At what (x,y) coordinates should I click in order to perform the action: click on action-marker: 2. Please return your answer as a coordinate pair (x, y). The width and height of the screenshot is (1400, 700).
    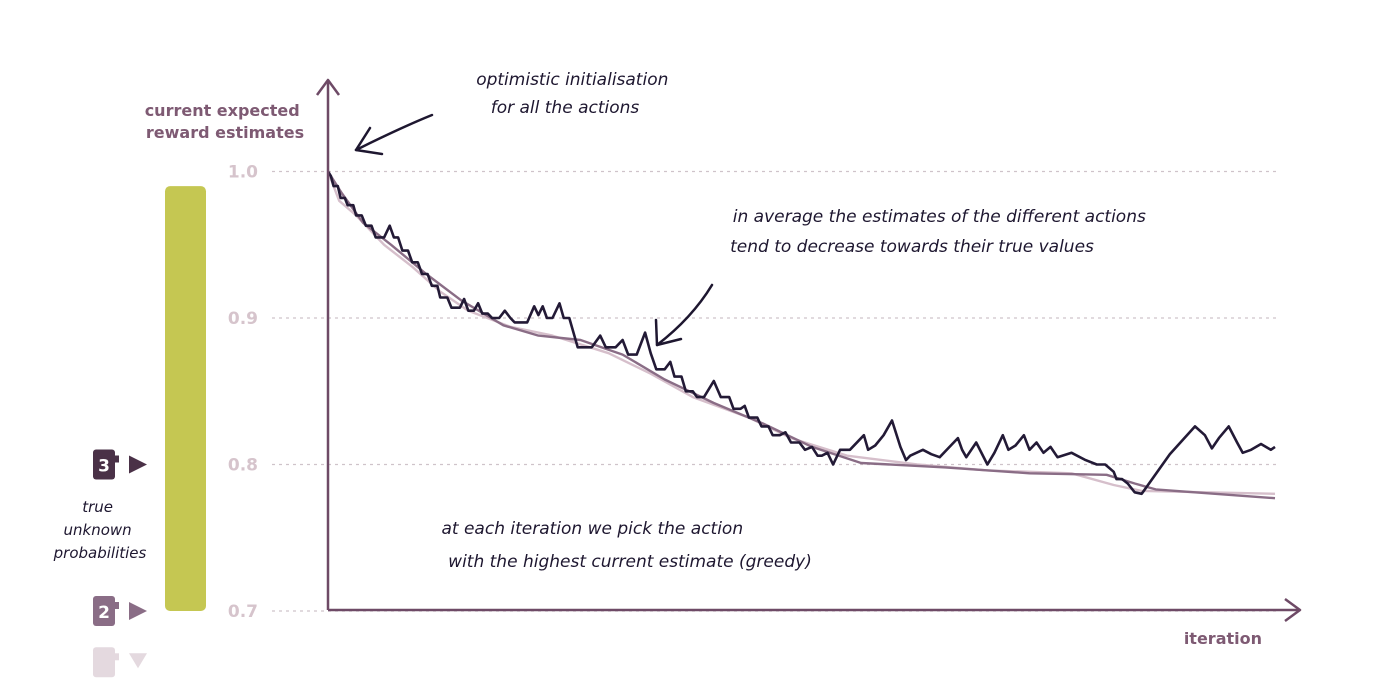
    Looking at the image, I should click on (120, 611).